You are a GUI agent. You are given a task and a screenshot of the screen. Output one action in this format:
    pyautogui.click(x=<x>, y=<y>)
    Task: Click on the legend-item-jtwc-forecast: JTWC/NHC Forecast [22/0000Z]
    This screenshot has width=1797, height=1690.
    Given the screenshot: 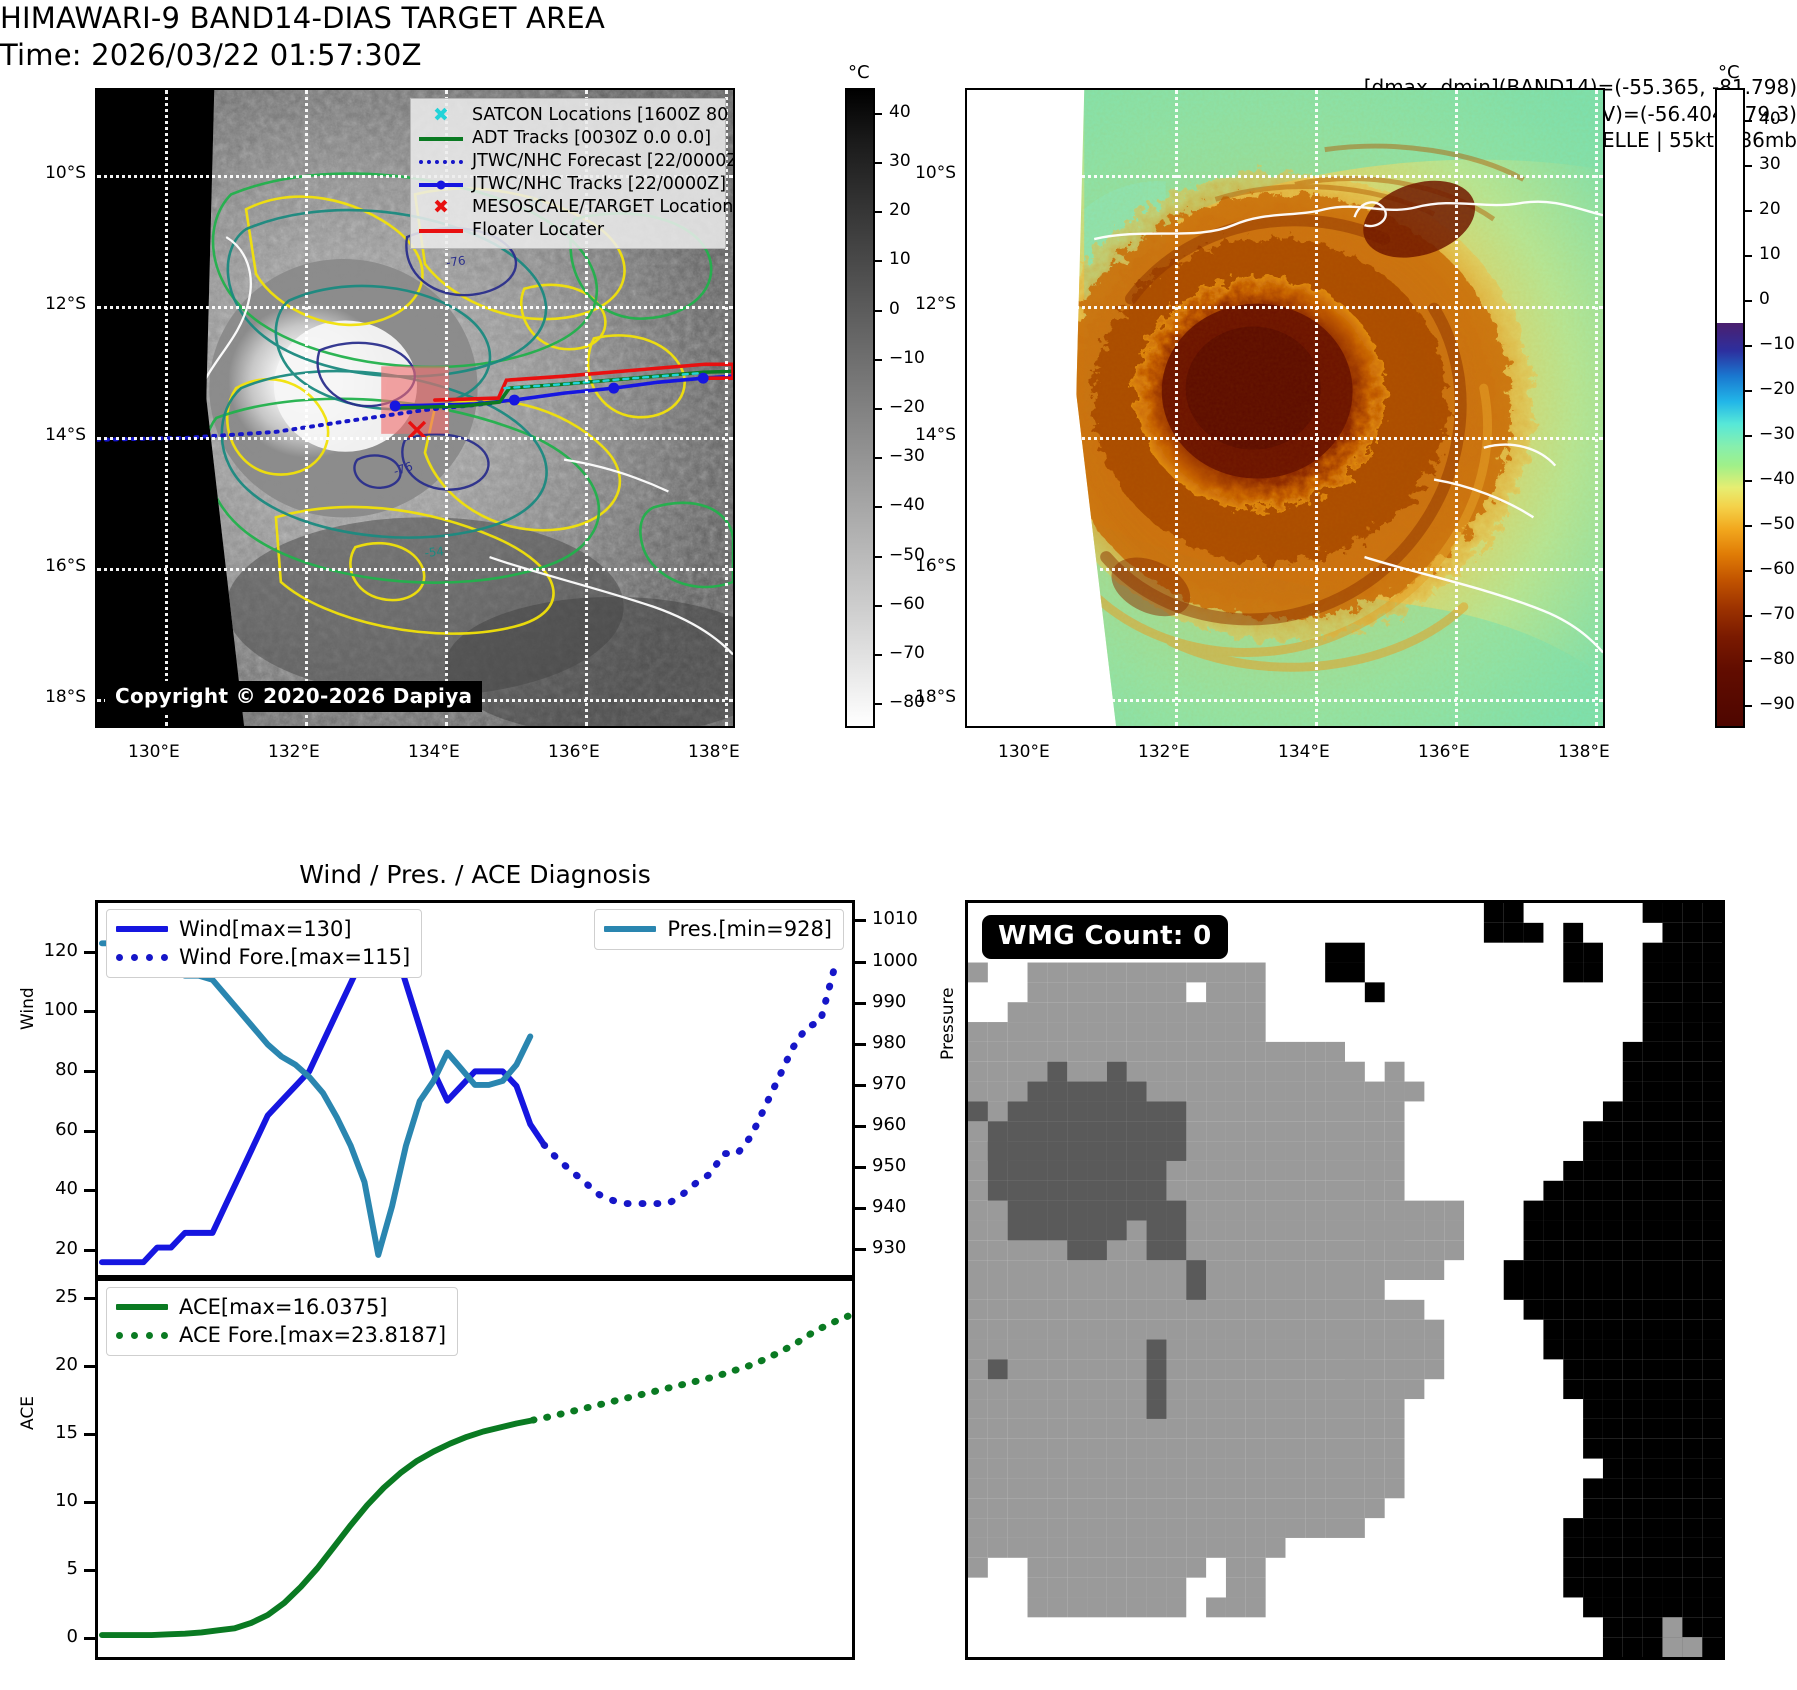 What is the action you would take?
    pyautogui.click(x=576, y=161)
    